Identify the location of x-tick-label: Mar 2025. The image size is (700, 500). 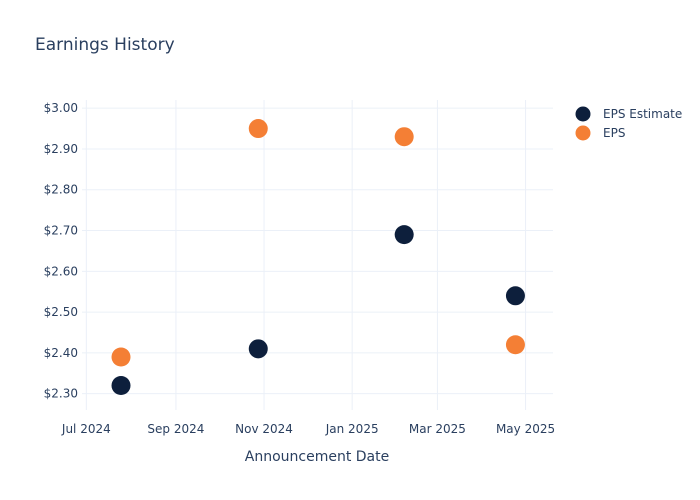
(437, 429).